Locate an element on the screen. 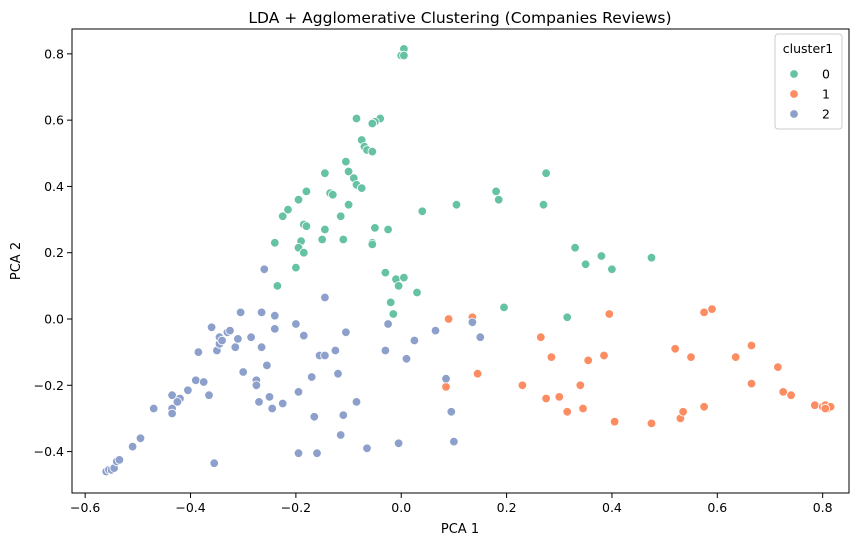  legend-title: cluster1 is located at coordinates (808, 48).